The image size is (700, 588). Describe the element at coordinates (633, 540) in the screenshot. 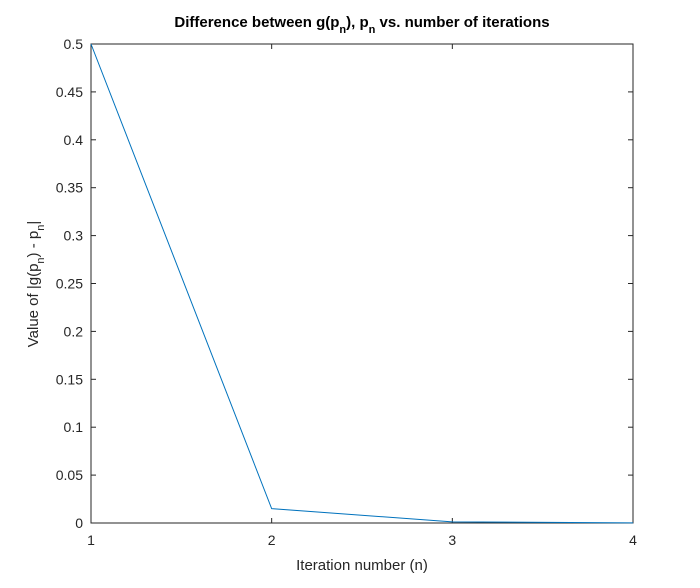

I see `x-tick-label: 4` at that location.